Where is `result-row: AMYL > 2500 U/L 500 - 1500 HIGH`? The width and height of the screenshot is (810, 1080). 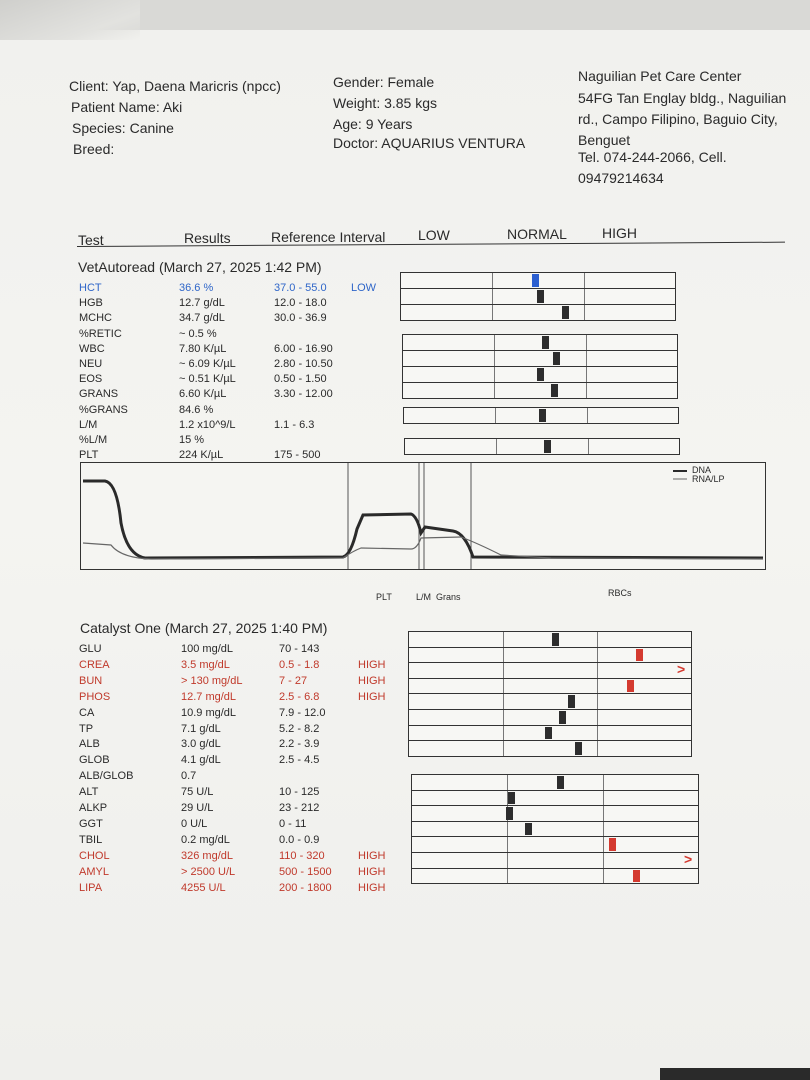
result-row: AMYL > 2500 U/L 500 - 1500 HIGH is located at coordinates (234, 872).